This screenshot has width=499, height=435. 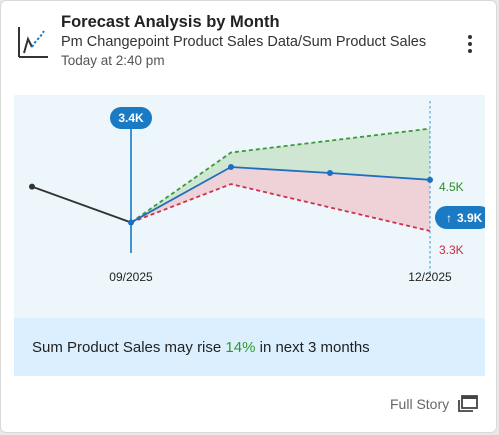 I want to click on full-story-link: Full Story, so click(x=434, y=404).